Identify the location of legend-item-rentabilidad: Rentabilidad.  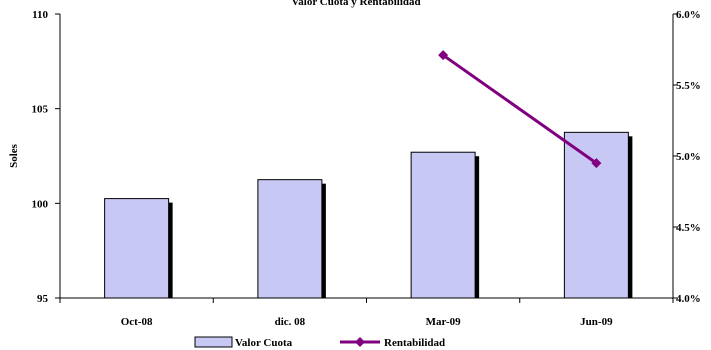
(392, 343).